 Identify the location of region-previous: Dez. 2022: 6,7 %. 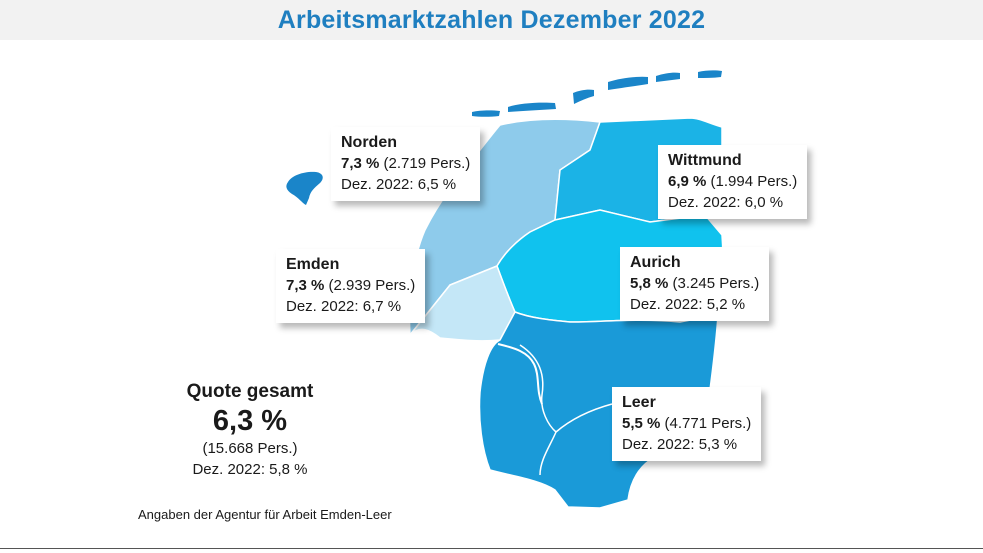
(344, 306).